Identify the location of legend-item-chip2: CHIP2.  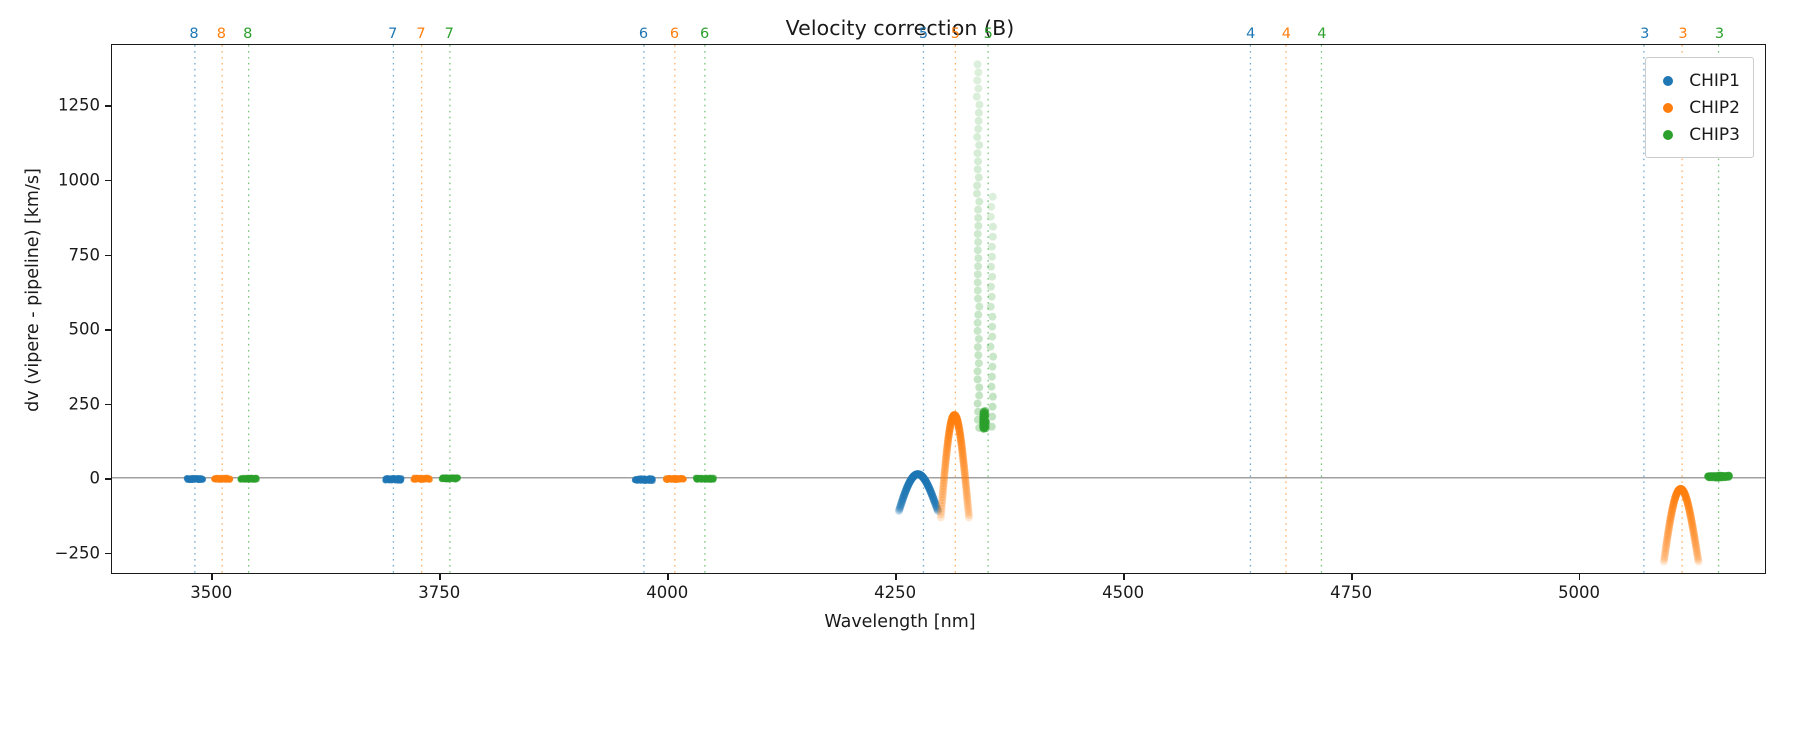
(1698, 107).